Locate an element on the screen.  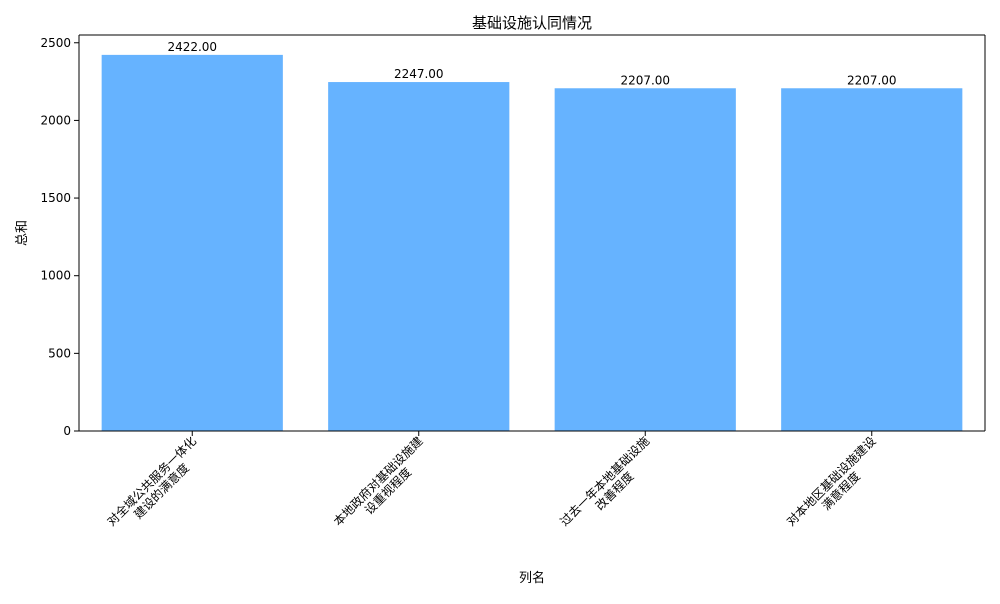
y-tick-label-2000: 2000 is located at coordinates (55, 120).